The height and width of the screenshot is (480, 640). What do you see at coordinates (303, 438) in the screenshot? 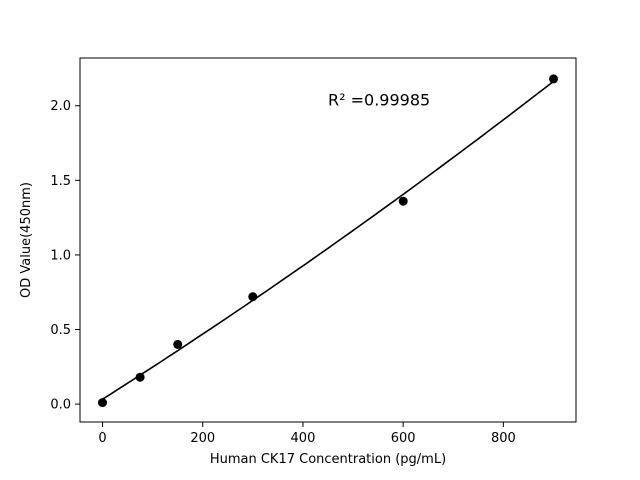
I see `x-tick-label: 400` at bounding box center [303, 438].